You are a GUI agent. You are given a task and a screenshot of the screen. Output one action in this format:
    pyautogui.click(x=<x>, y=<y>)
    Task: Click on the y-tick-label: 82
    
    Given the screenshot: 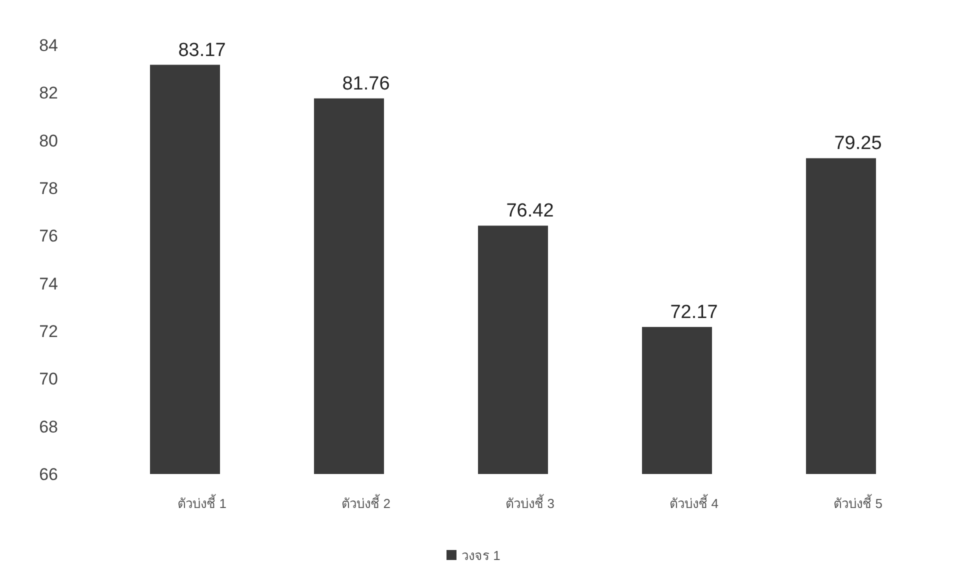 What is the action you would take?
    pyautogui.click(x=48, y=93)
    